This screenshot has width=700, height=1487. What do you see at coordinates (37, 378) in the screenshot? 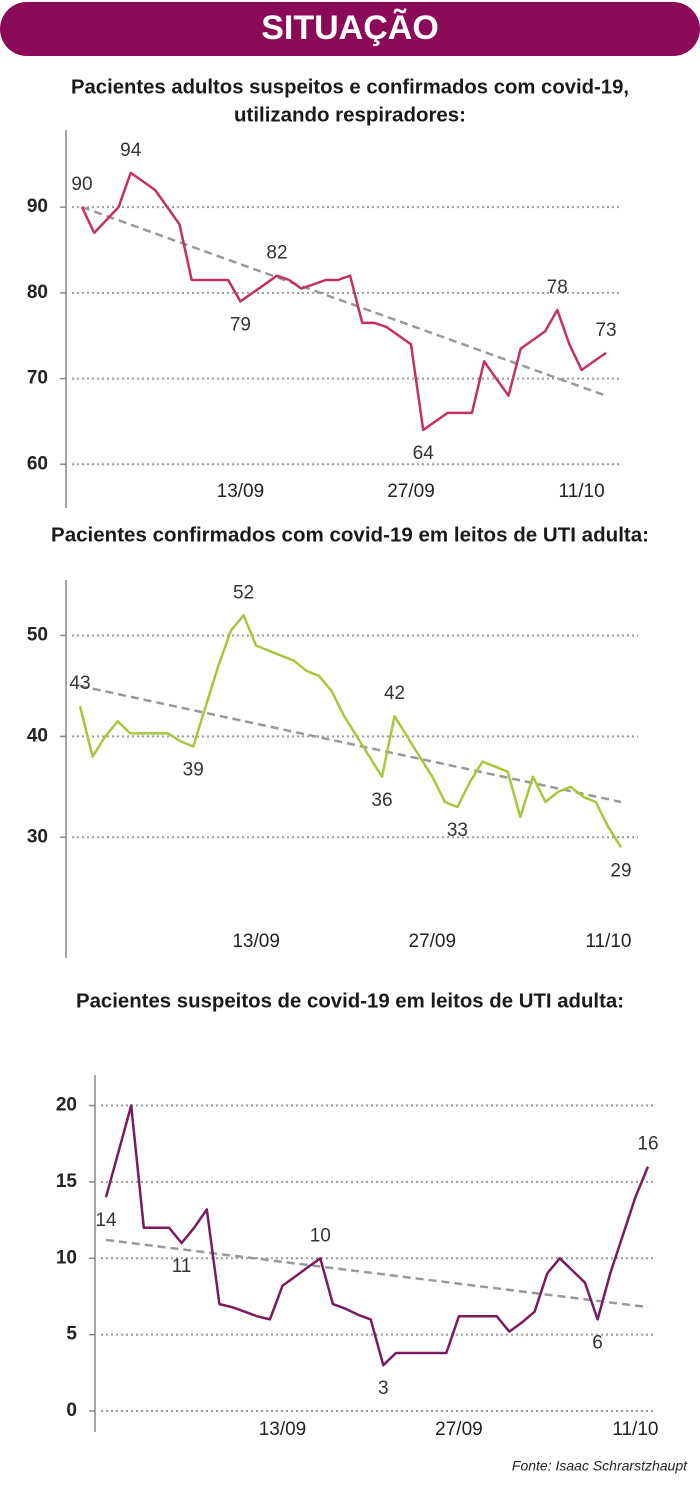
I see `y-tick-label: 70` at bounding box center [37, 378].